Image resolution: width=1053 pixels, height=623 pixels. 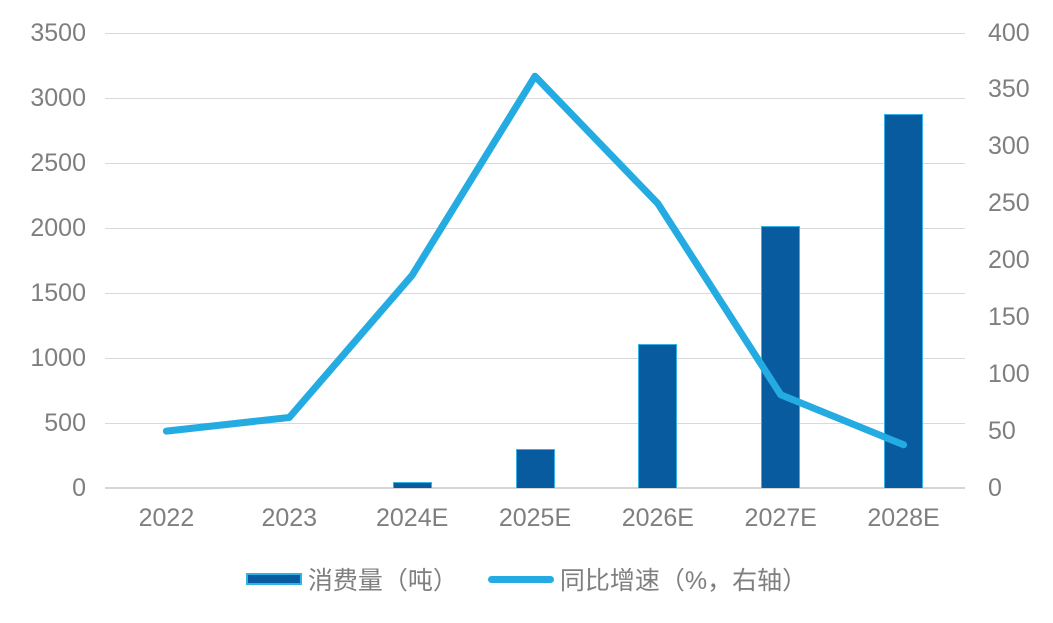 I want to click on legend-label-consumption: 消费量（吨）, so click(x=382, y=581).